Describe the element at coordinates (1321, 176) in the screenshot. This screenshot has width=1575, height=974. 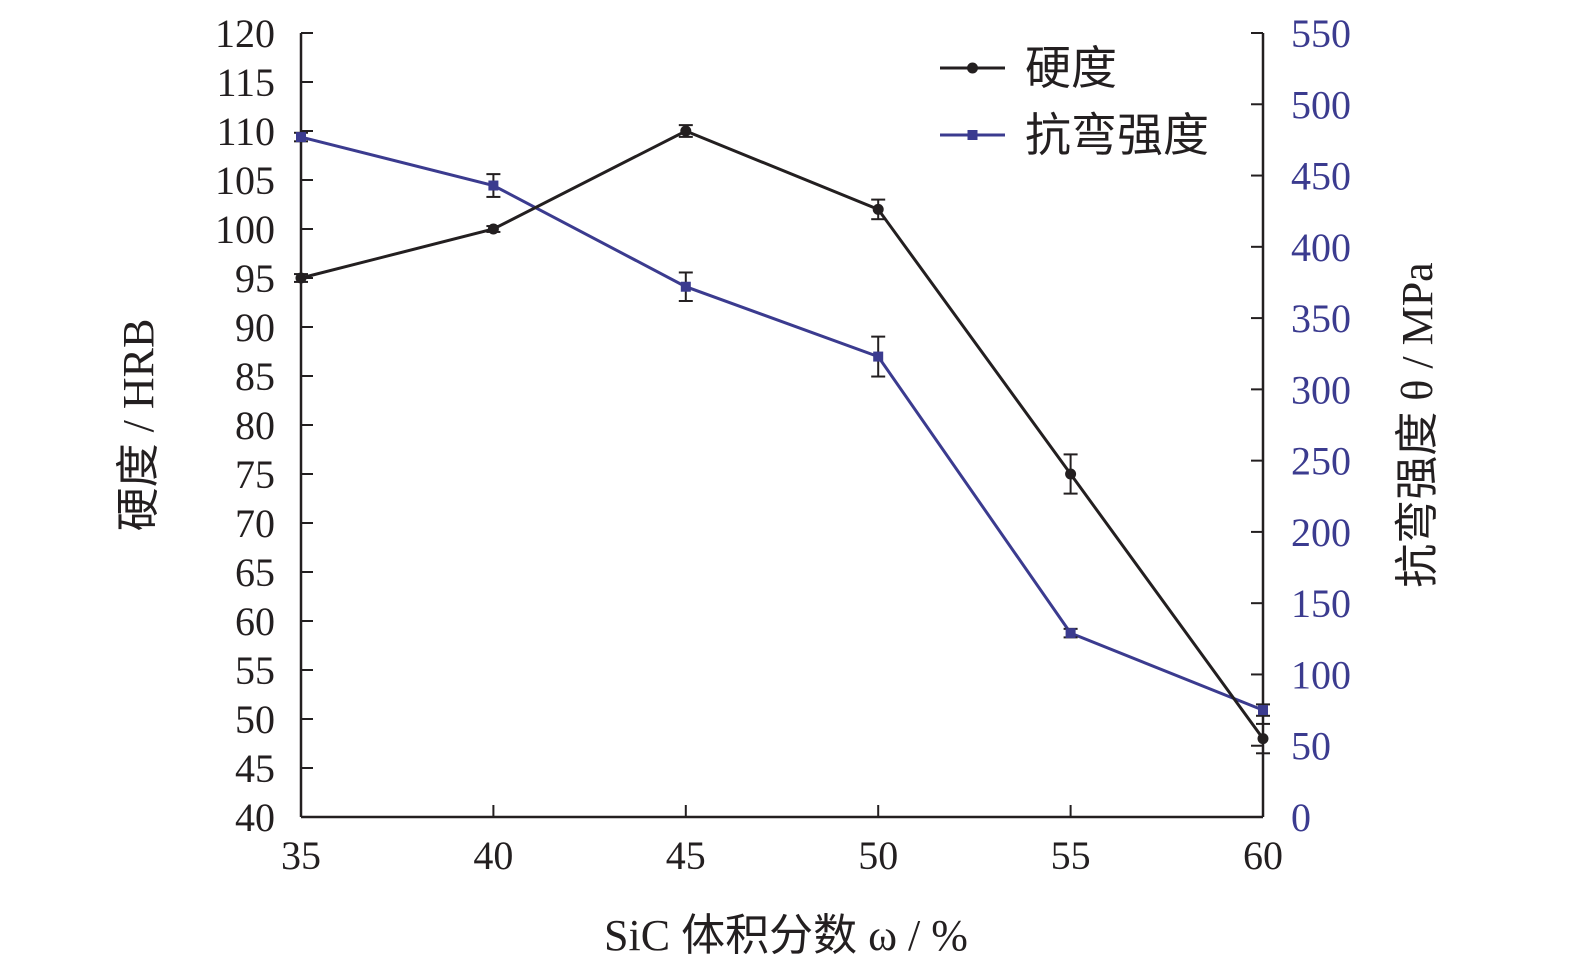
I see `y-right-tick-label: 450` at that location.